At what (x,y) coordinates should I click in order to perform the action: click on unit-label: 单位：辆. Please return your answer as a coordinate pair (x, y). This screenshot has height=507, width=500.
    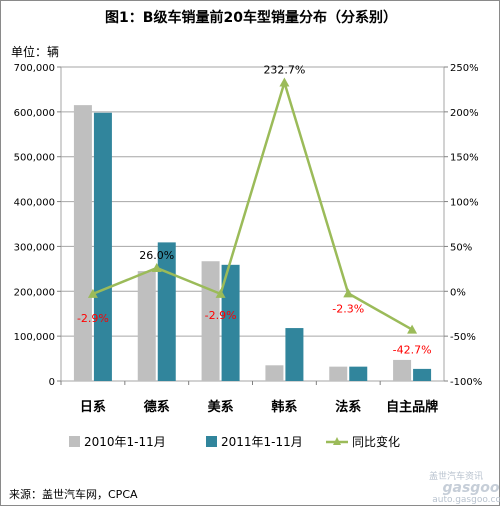
    Looking at the image, I should click on (35, 51).